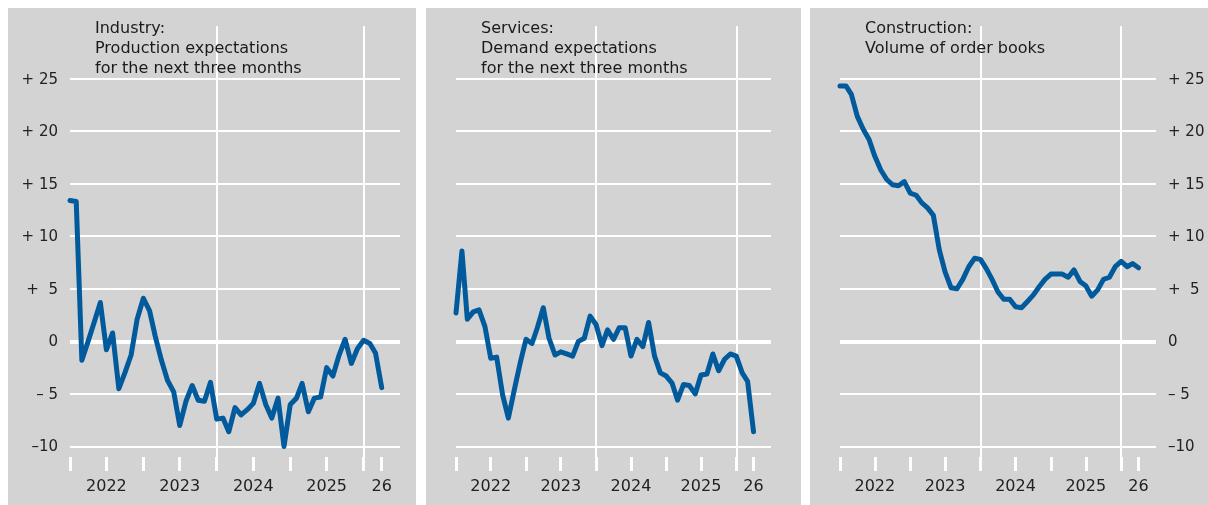 This screenshot has height=505, width=1208. Describe the element at coordinates (198, 47) in the screenshot. I see `text: Industry: Production expectations for the next three months` at that location.